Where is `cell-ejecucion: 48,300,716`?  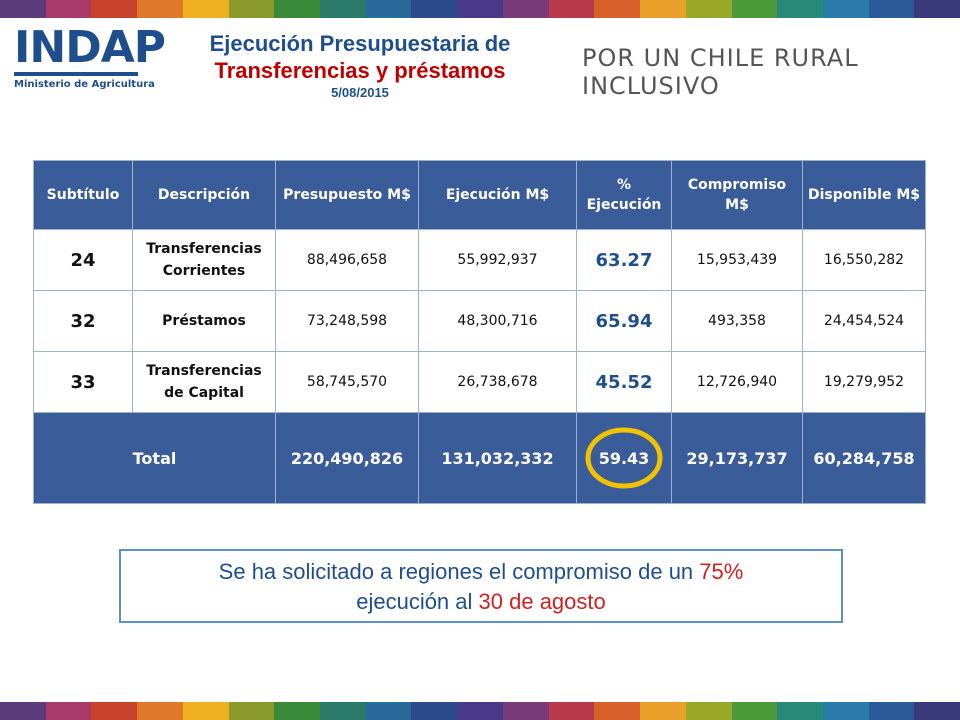 cell-ejecucion: 48,300,716 is located at coordinates (497, 321).